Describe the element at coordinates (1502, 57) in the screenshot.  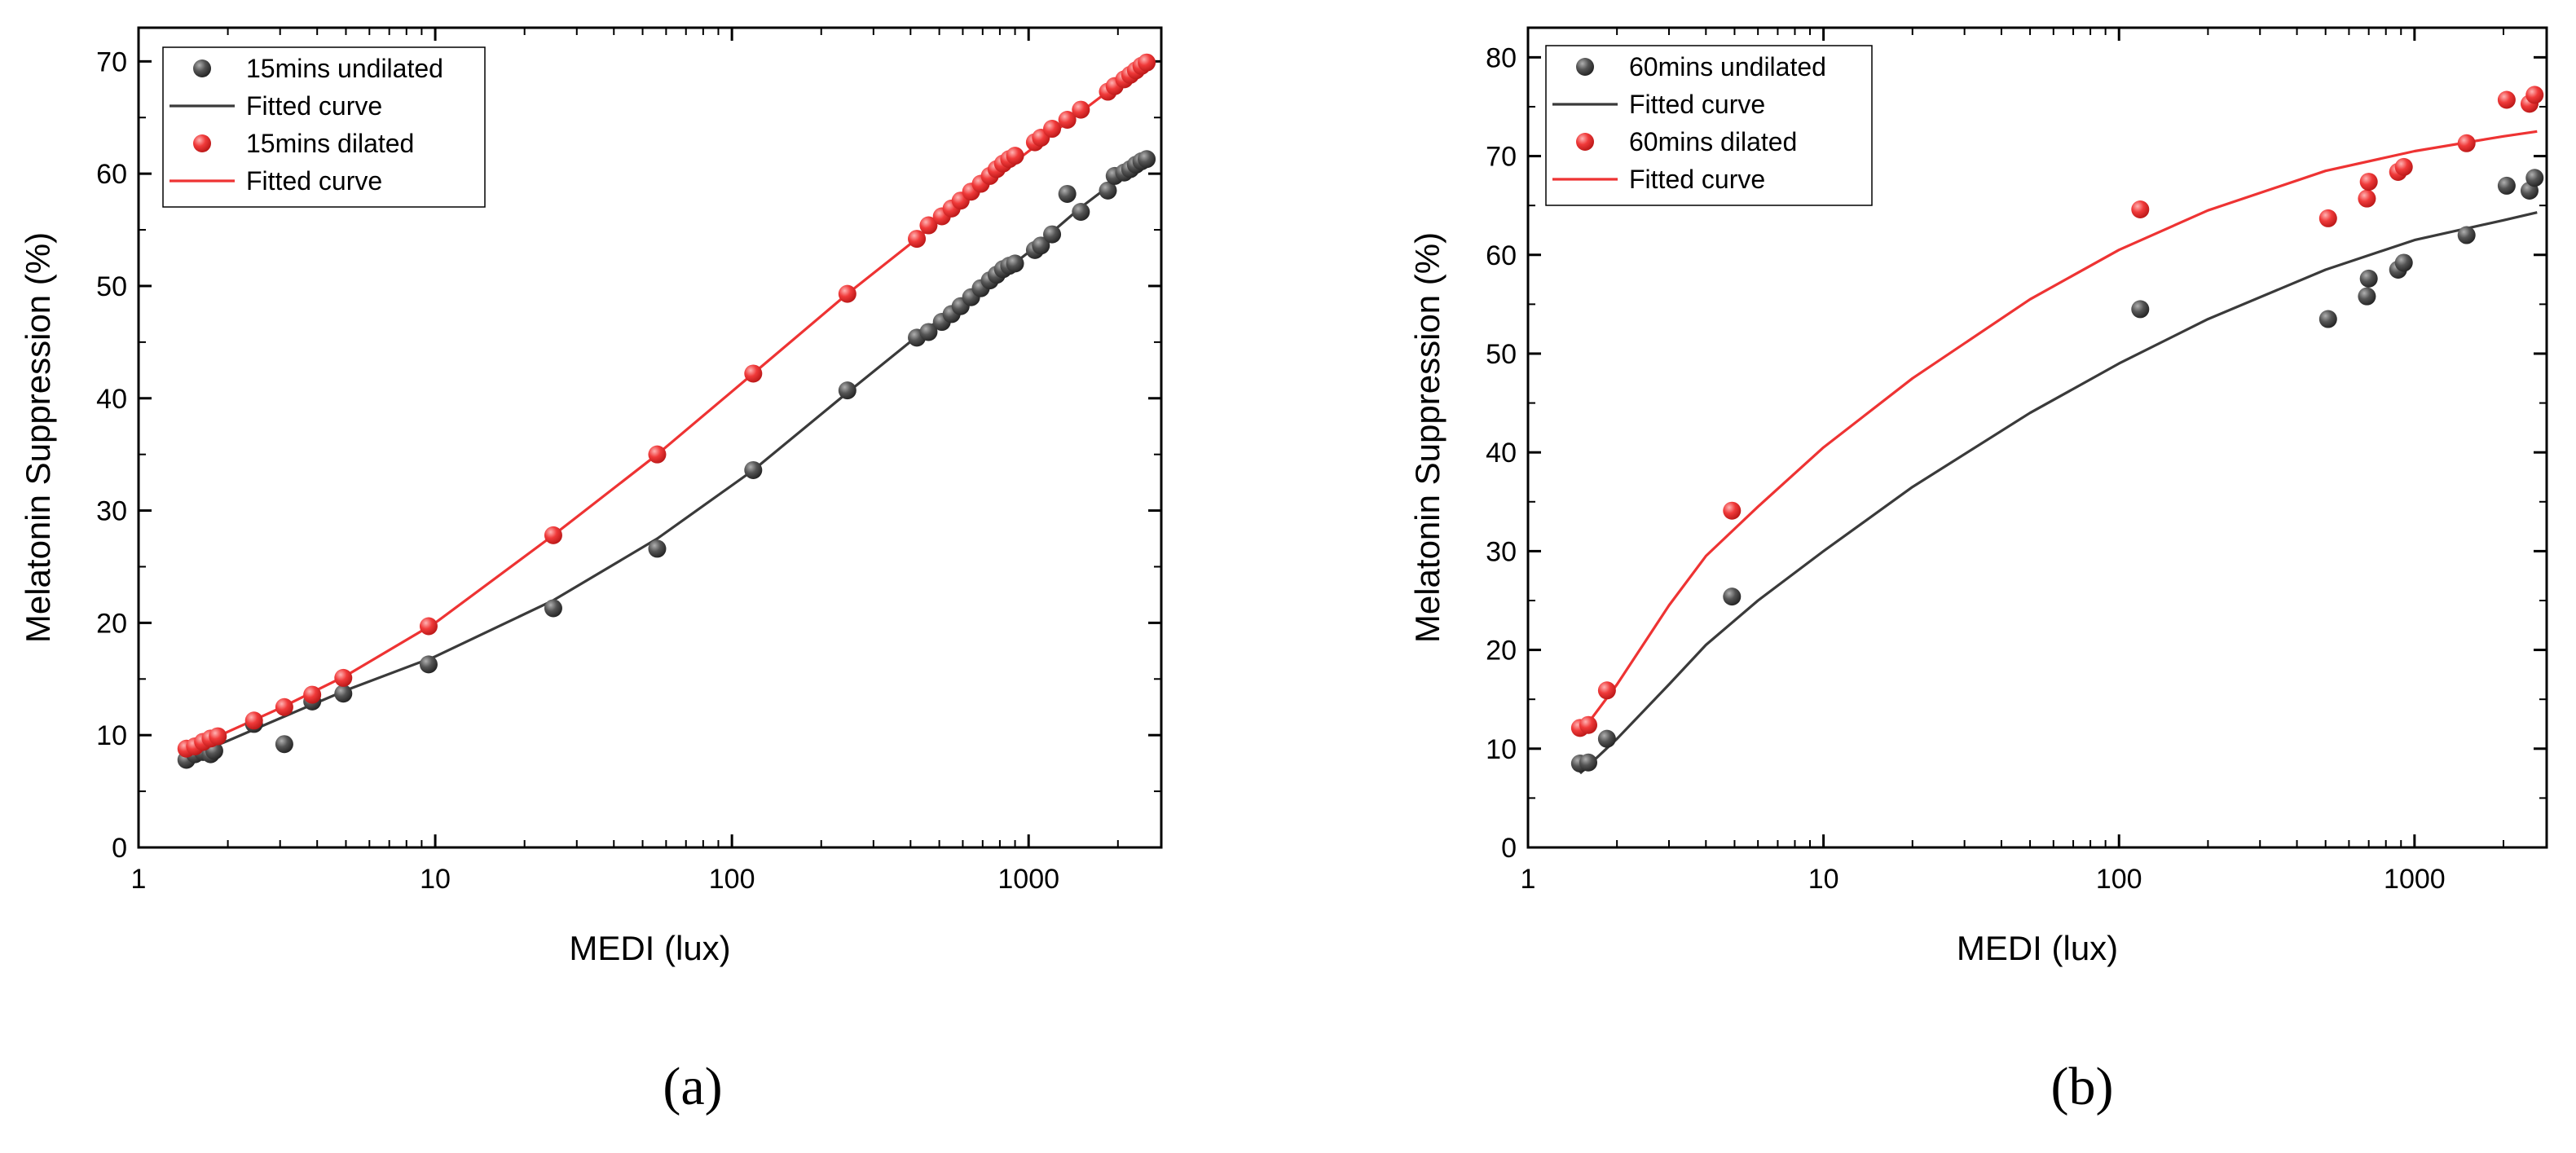
I see `y-tick-label: 80` at that location.